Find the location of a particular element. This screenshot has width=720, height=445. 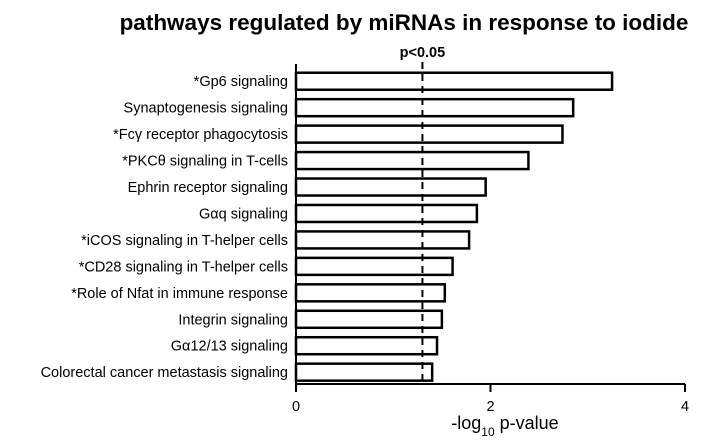

x-tick-label: 2 is located at coordinates (490, 407).